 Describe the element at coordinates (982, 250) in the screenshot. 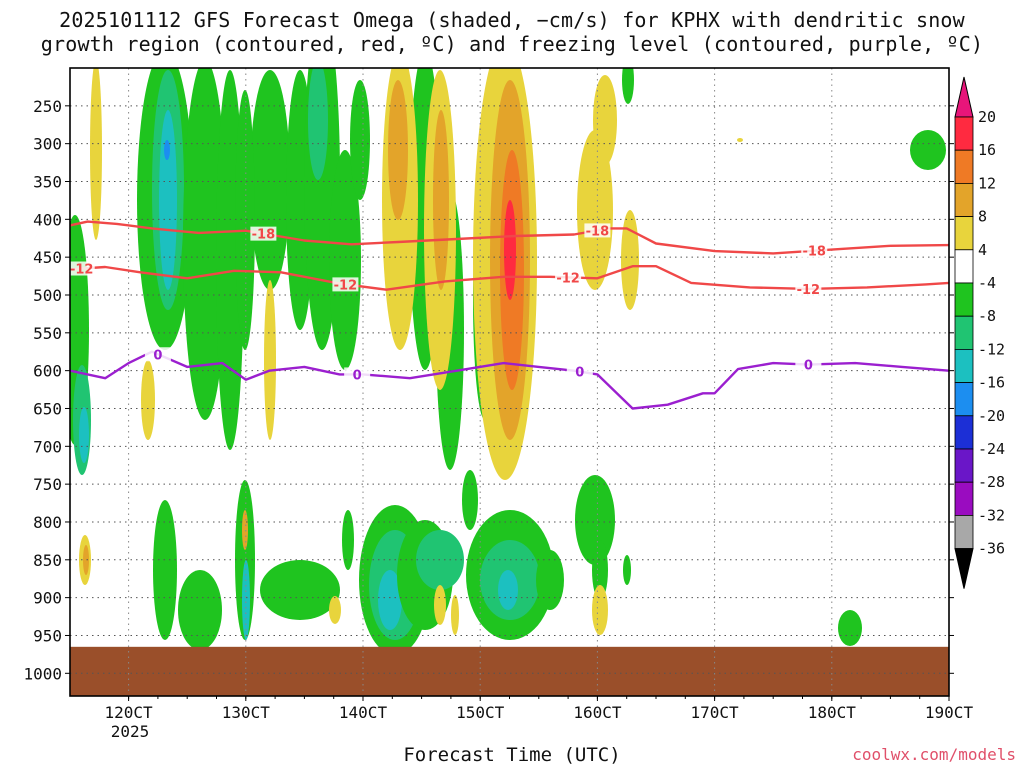

I see `colorbar-label: 4` at that location.